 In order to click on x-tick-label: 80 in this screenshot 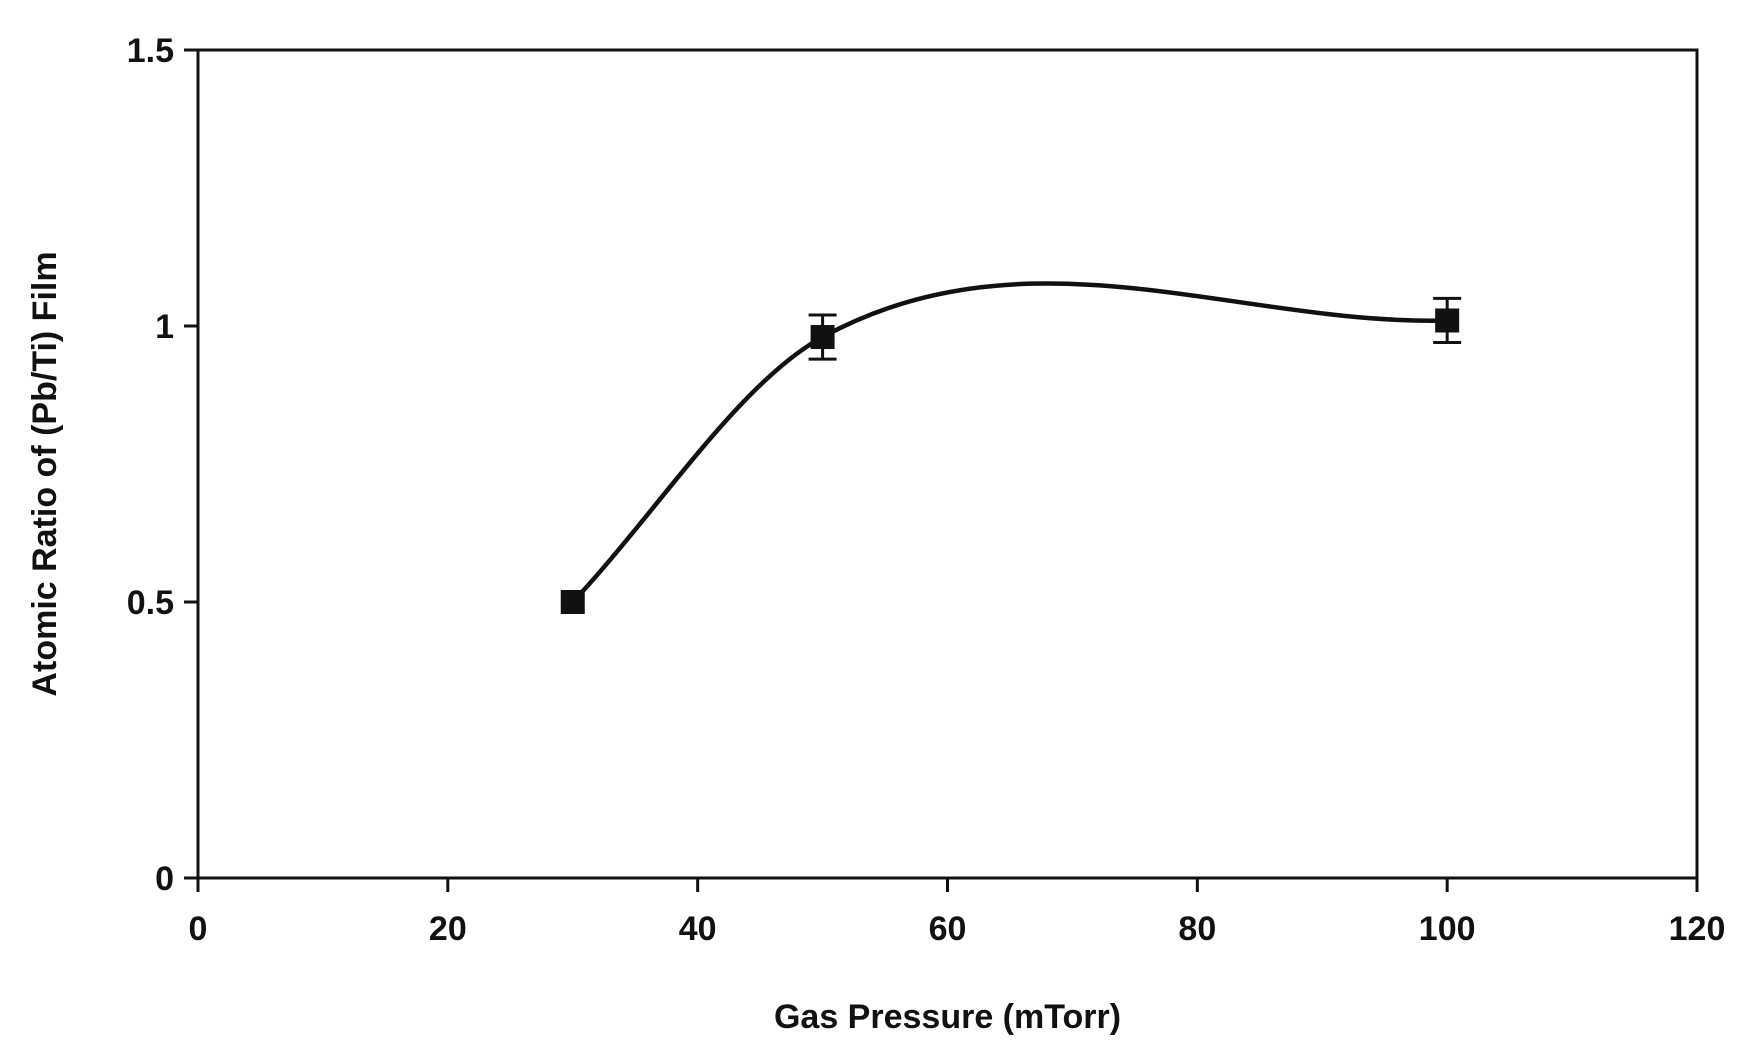, I will do `click(1197, 929)`.